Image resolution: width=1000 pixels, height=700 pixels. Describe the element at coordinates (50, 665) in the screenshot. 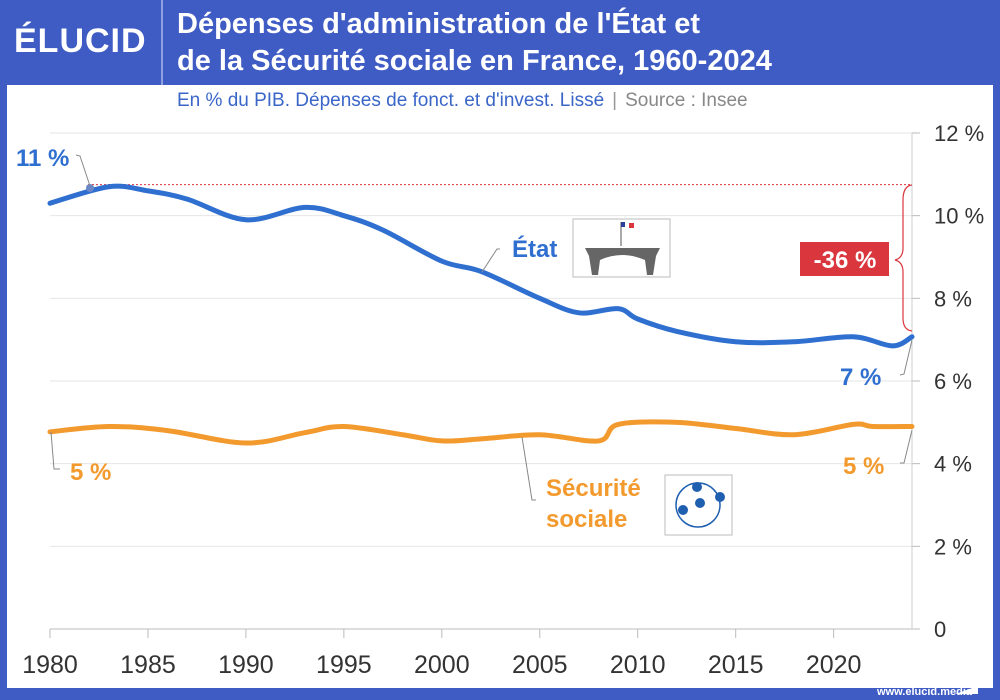

I see `x-tick-label: 1980` at that location.